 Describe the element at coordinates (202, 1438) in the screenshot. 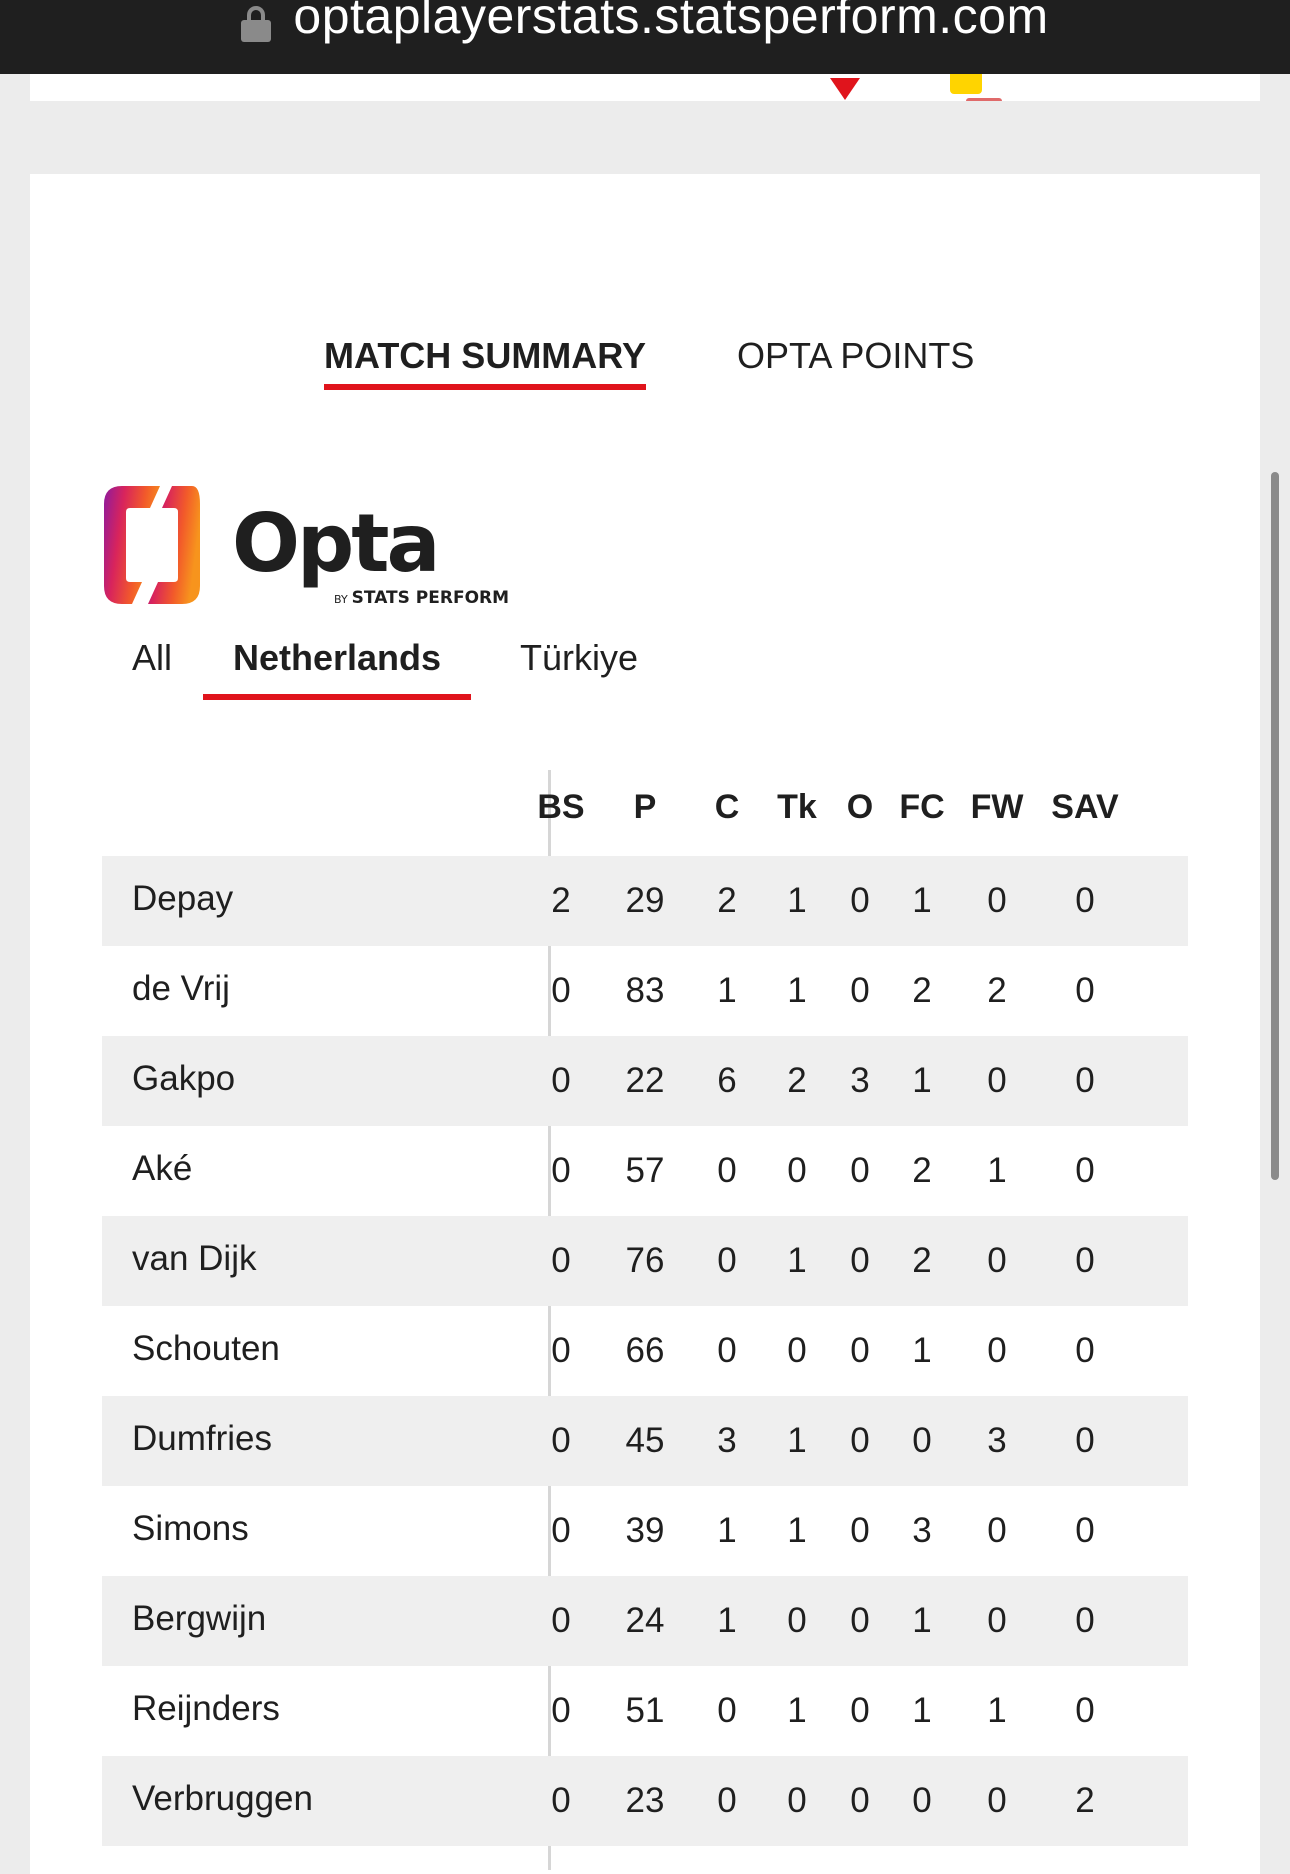

I see `player-name: Dumfries` at that location.